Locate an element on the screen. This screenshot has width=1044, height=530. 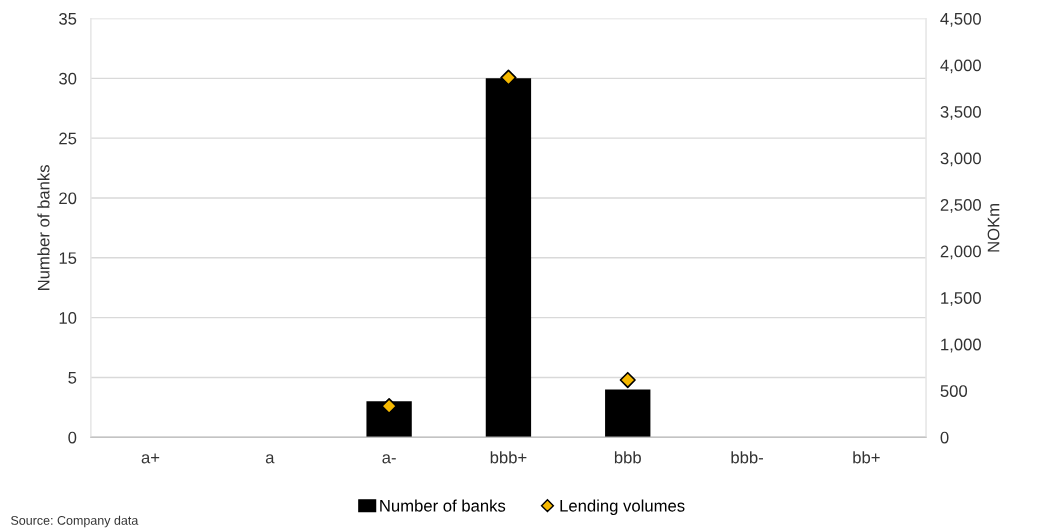
y2-tick-label: 2,000 is located at coordinates (960, 252).